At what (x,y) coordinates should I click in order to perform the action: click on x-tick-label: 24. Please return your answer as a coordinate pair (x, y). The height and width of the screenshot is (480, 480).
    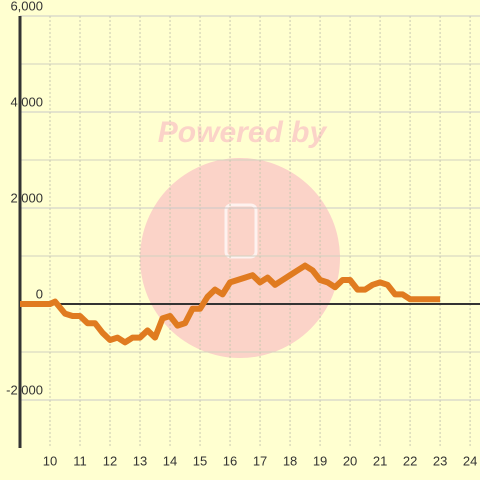
    Looking at the image, I should click on (470, 460).